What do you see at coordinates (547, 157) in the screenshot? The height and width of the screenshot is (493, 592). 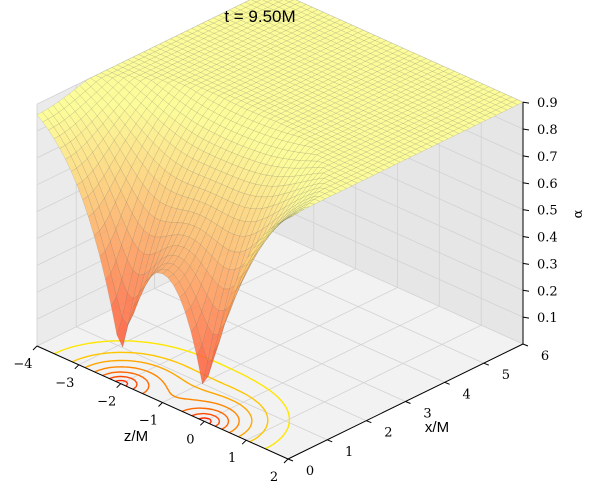 I see `alpha-tick-label: 0.7` at bounding box center [547, 157].